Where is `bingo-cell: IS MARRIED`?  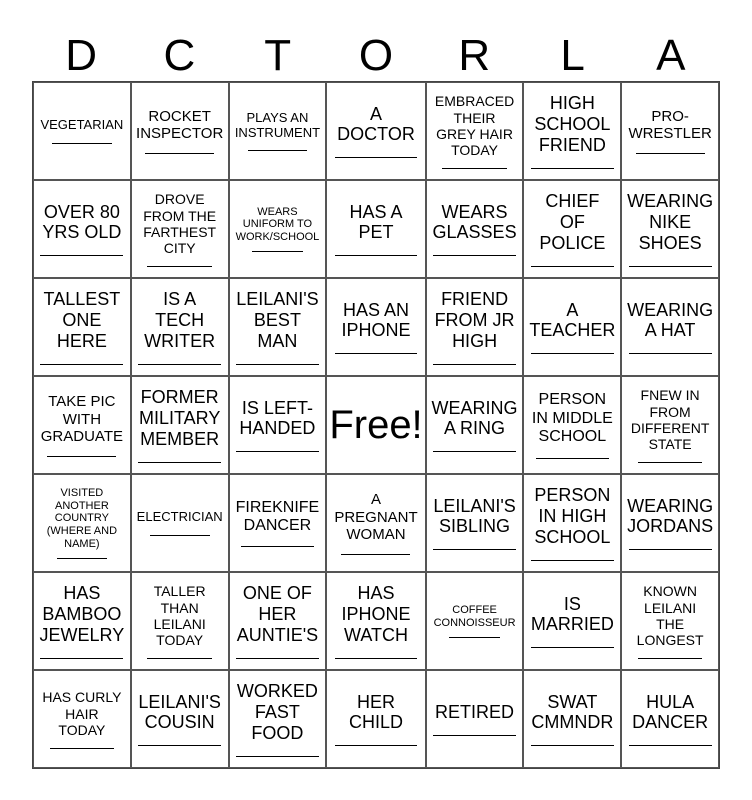 bingo-cell: IS MARRIED is located at coordinates (572, 621).